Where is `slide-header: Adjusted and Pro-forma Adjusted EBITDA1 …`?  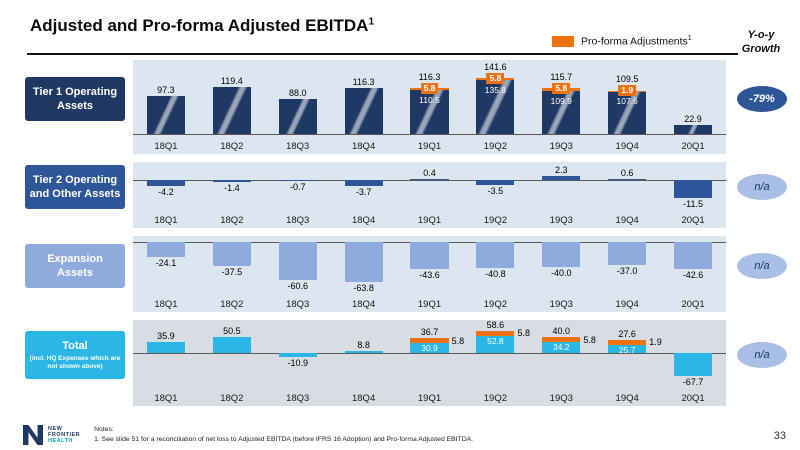
slide-header: Adjusted and Pro-forma Adjusted EBITDA1 … is located at coordinates (400, 30).